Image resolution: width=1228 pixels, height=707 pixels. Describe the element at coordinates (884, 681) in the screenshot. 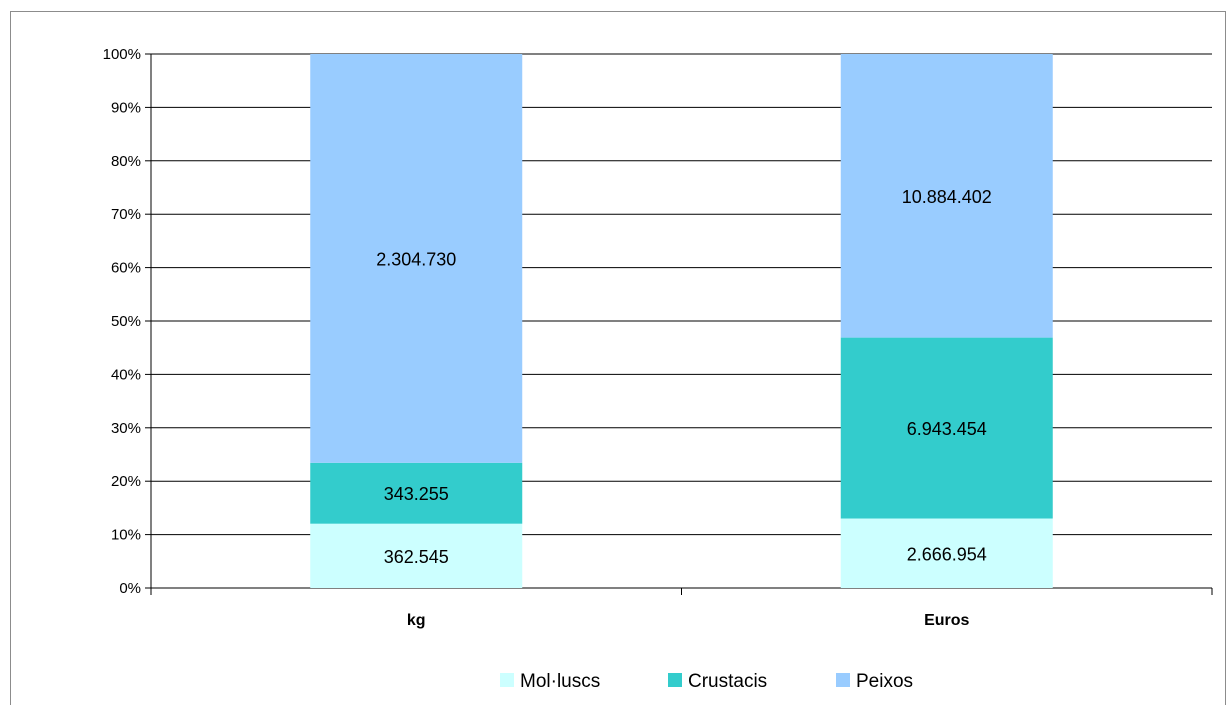

I see `legend-label: Peixos` at that location.